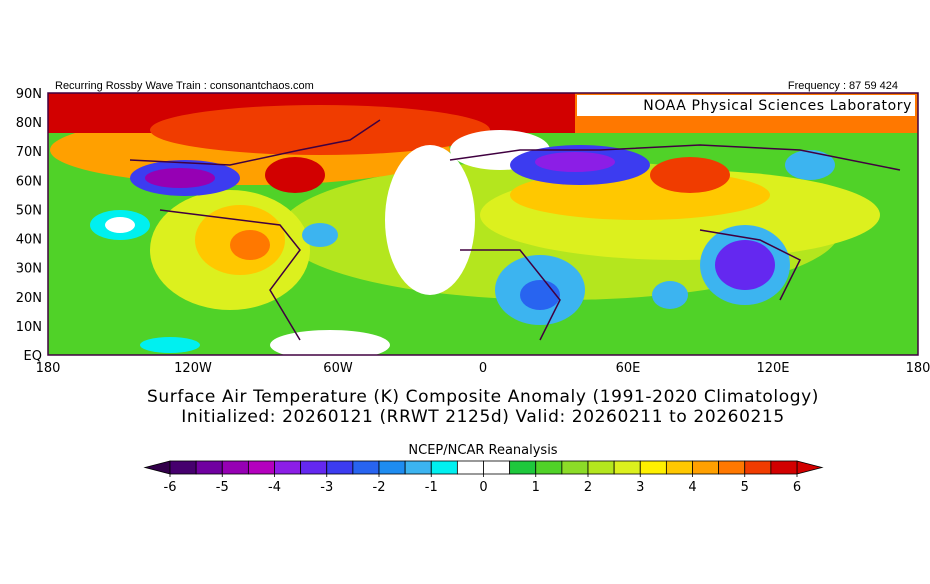  Describe the element at coordinates (379, 487) in the screenshot. I see `colorbar-tick-label: -2` at that location.